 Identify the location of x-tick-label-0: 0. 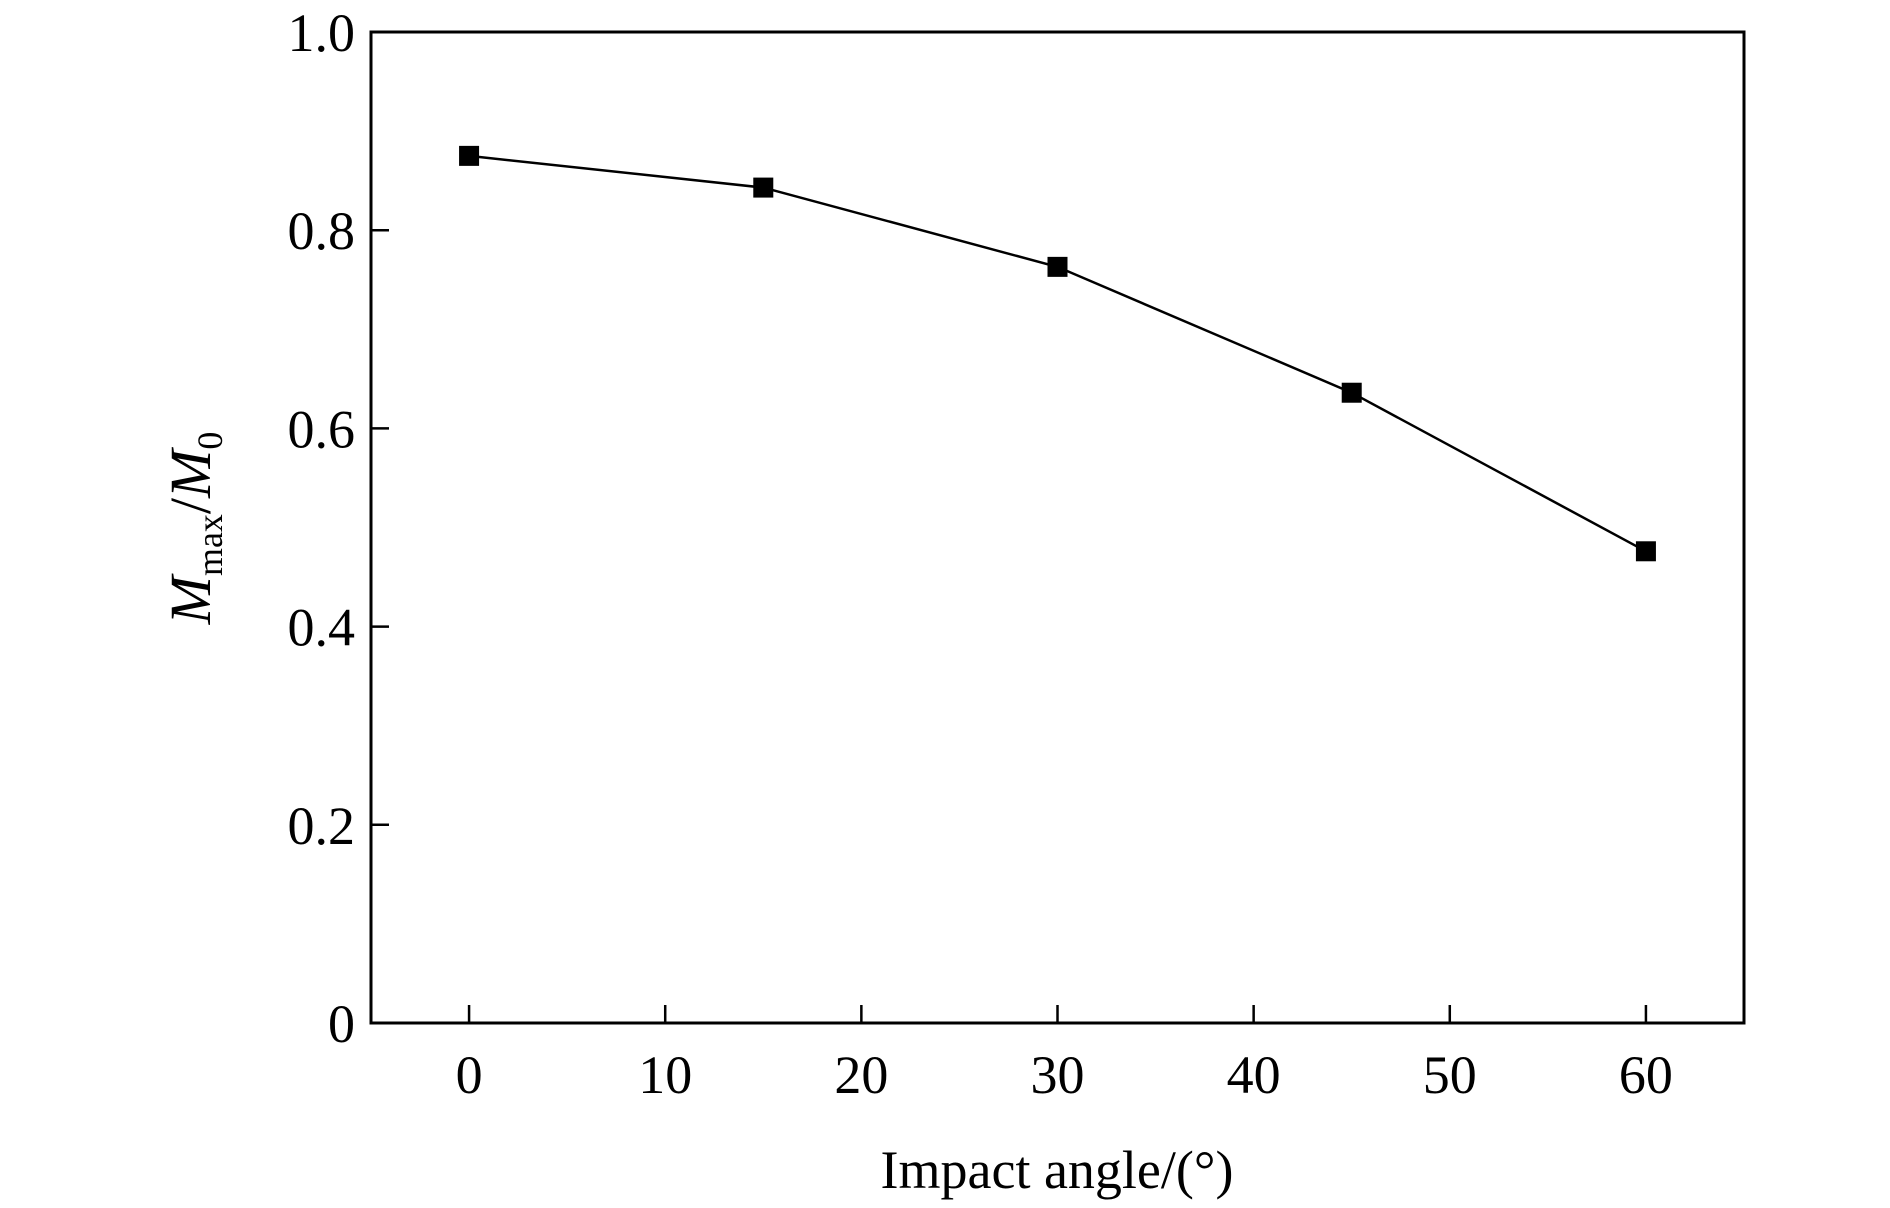
(469, 1075).